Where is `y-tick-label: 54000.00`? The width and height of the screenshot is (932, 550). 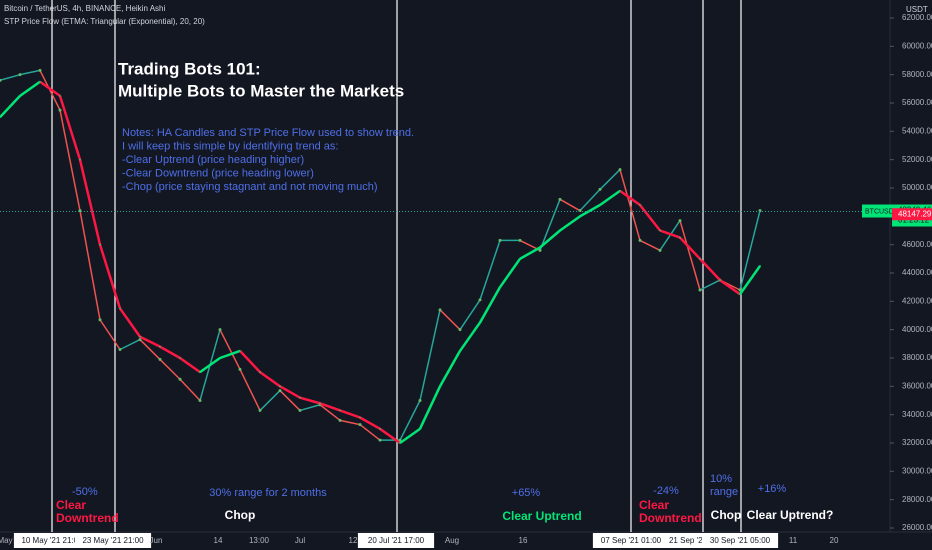
y-tick-label: 54000.00 is located at coordinates (917, 130).